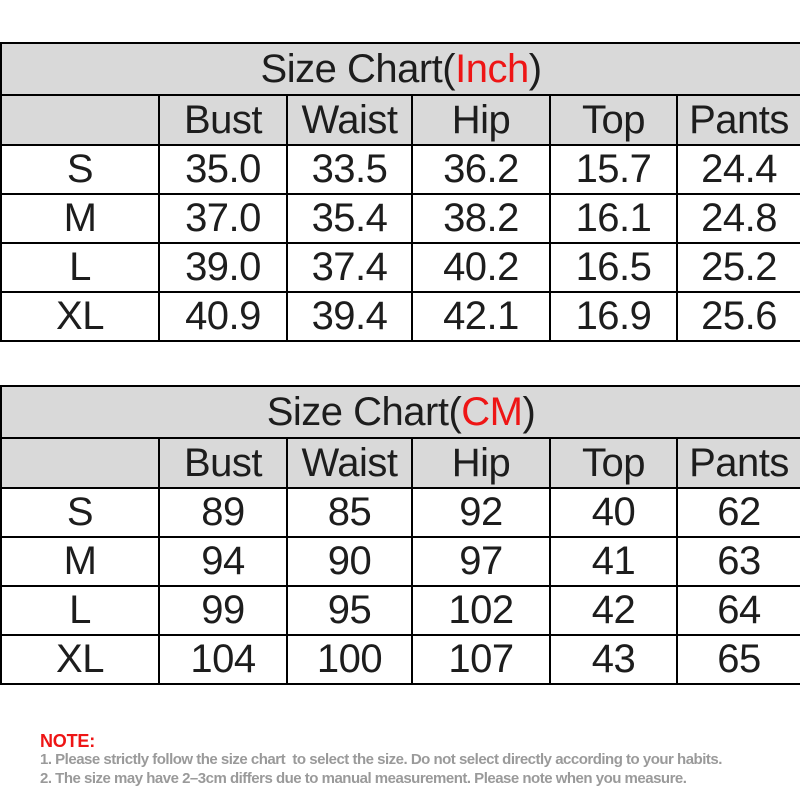 This screenshot has height=800, width=800. Describe the element at coordinates (349, 218) in the screenshot. I see `value-cell: 35.4` at that location.